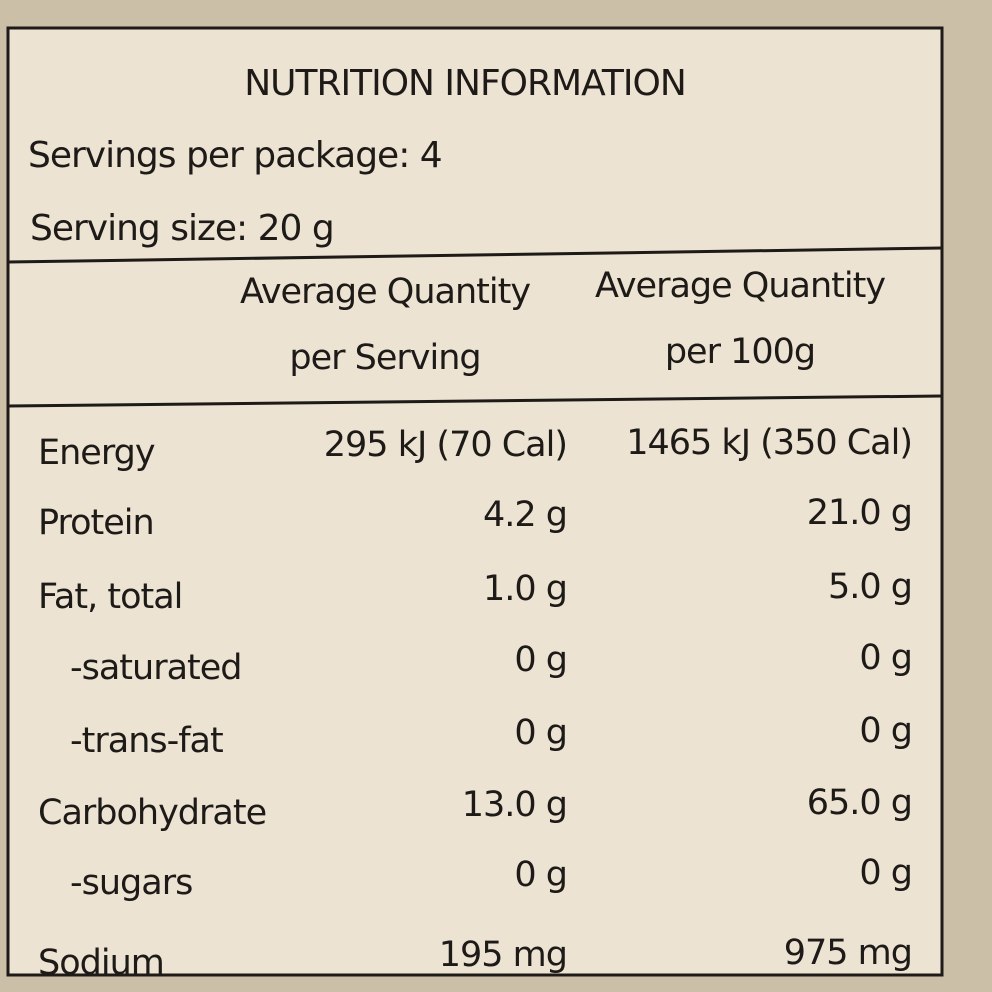  Describe the element at coordinates (235, 155) in the screenshot. I see `servings-per-package: Servings per package: 4` at that location.